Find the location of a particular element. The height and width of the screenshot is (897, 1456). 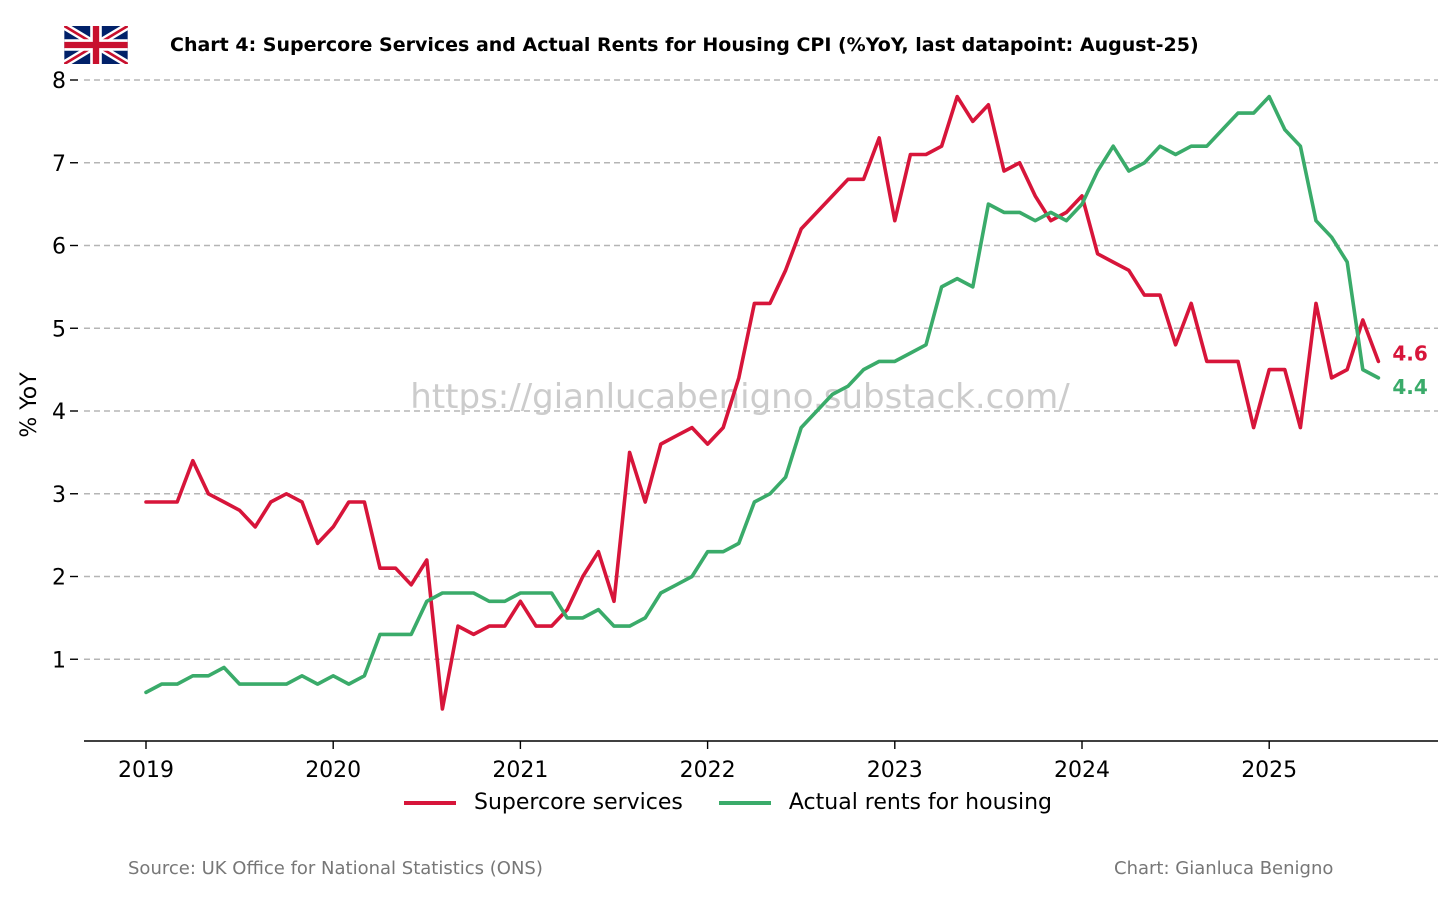

legend-item-supercore: Supercore services is located at coordinates (543, 802).